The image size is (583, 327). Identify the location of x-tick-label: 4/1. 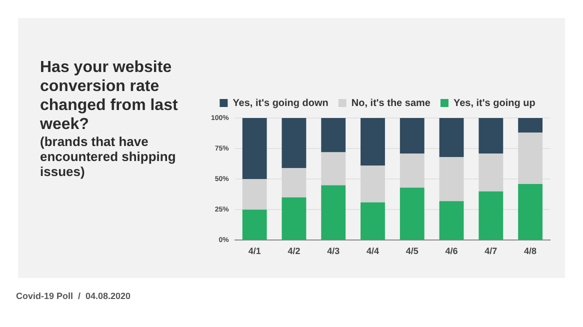
(254, 251).